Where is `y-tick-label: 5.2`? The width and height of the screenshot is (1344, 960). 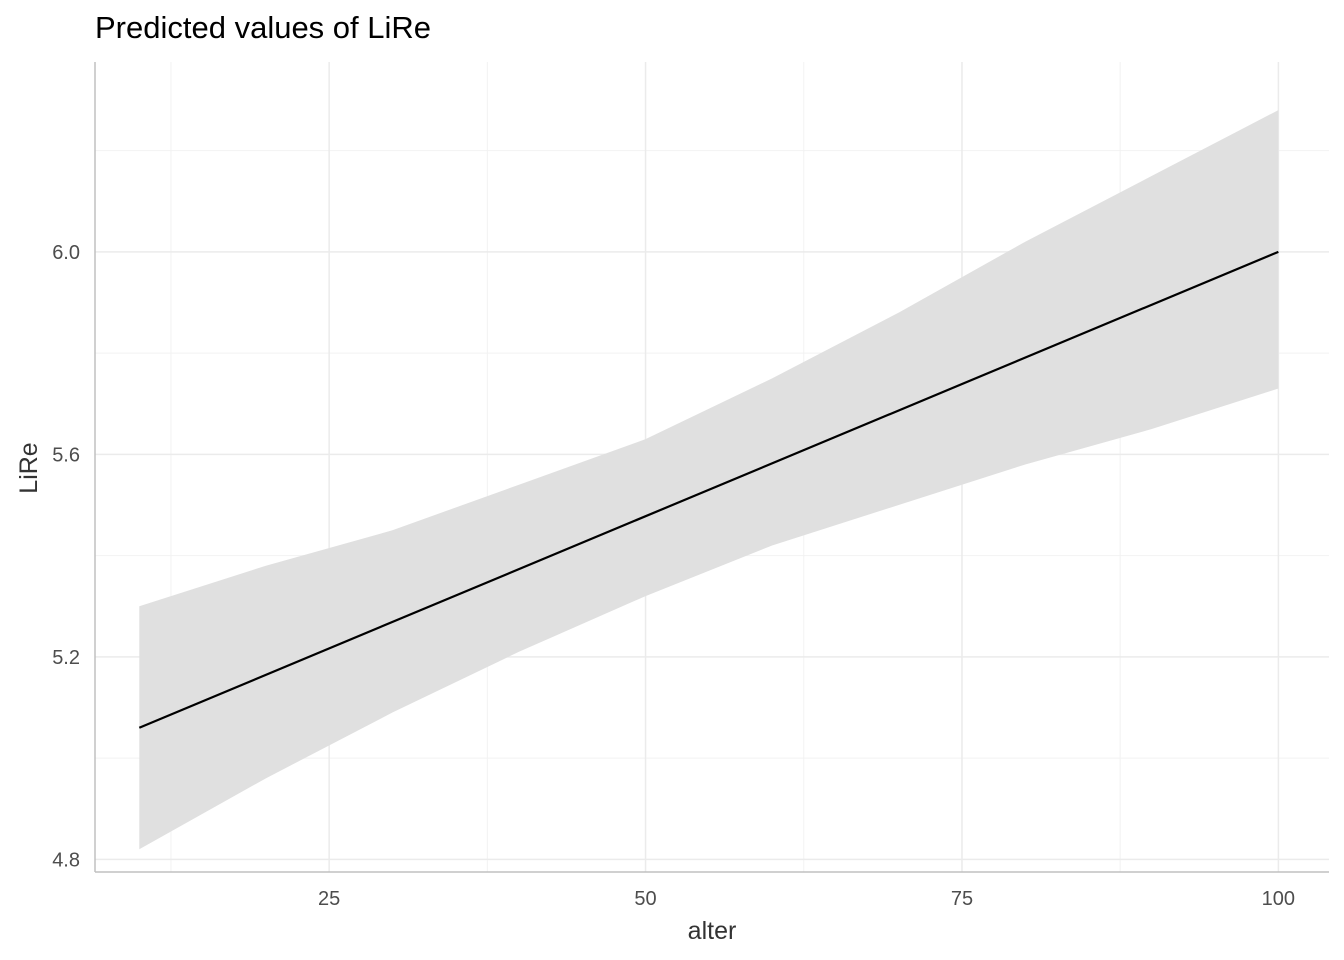
y-tick-label: 5.2 is located at coordinates (66, 658).